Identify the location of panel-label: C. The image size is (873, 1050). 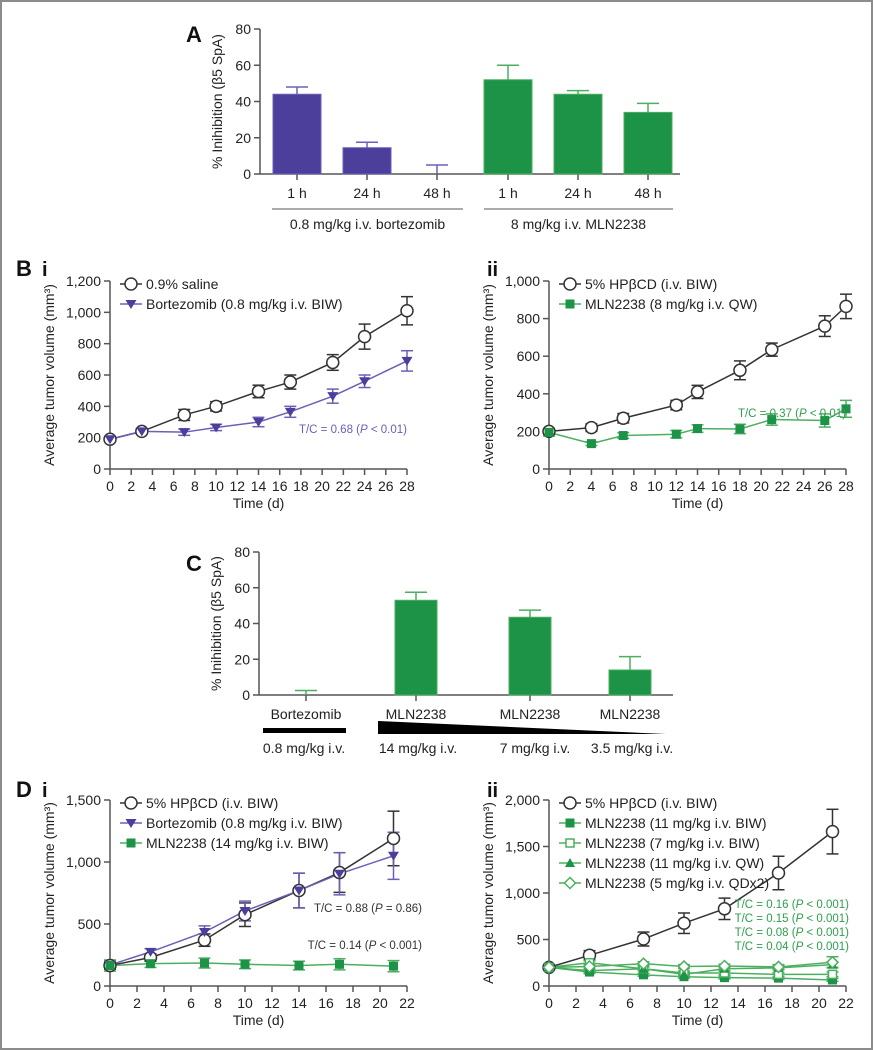
(194, 563).